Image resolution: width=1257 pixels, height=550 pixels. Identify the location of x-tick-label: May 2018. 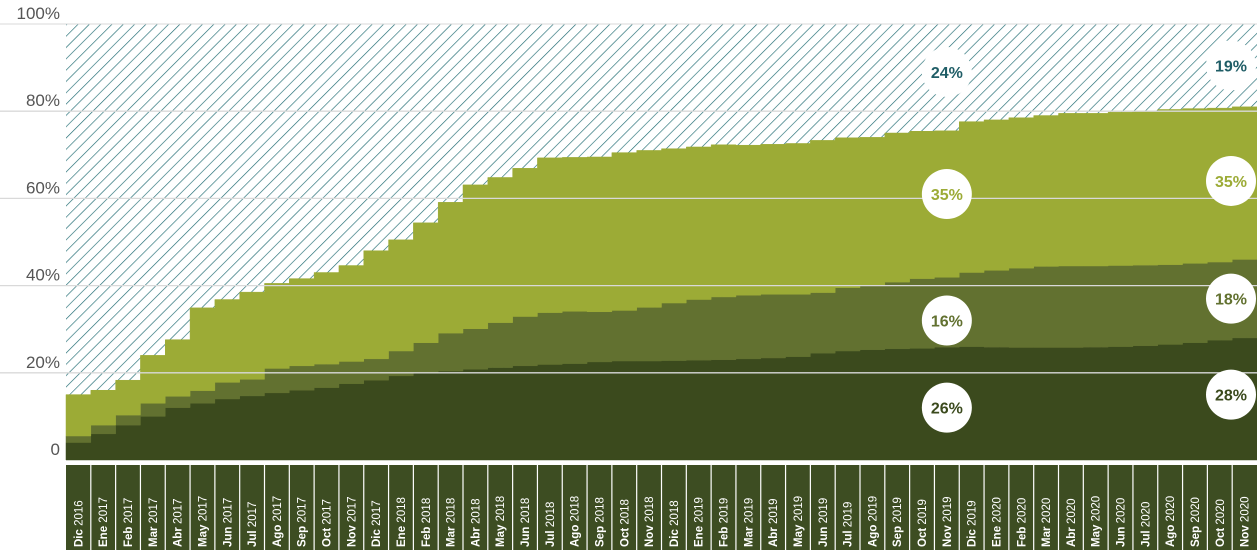
(501, 521).